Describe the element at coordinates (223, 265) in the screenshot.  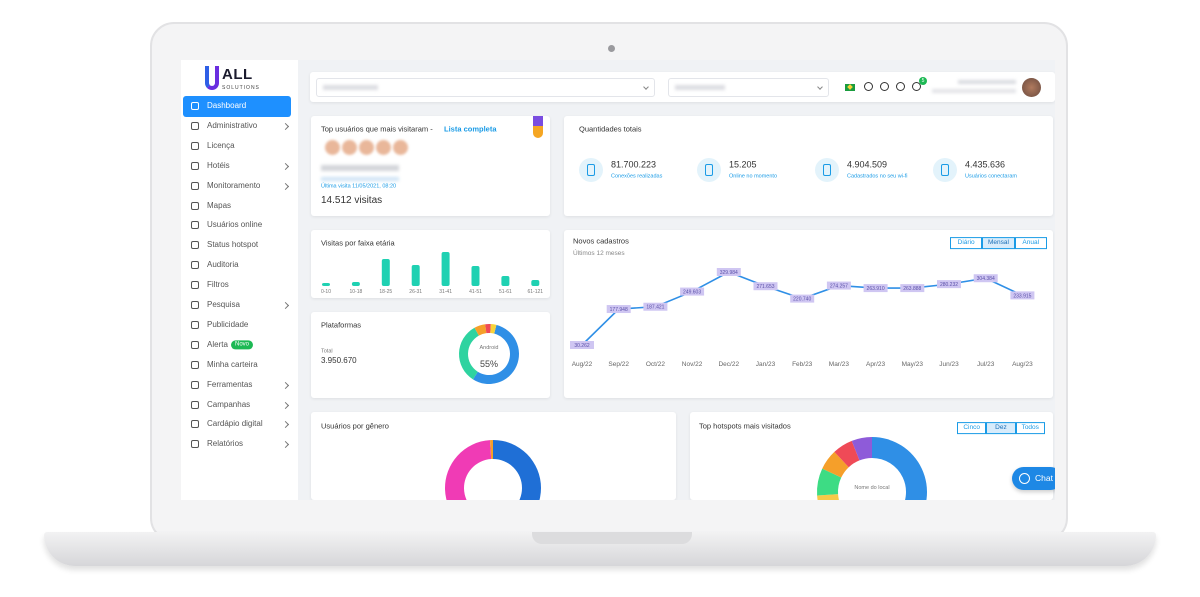
I see `menu-item: Auditoria` at that location.